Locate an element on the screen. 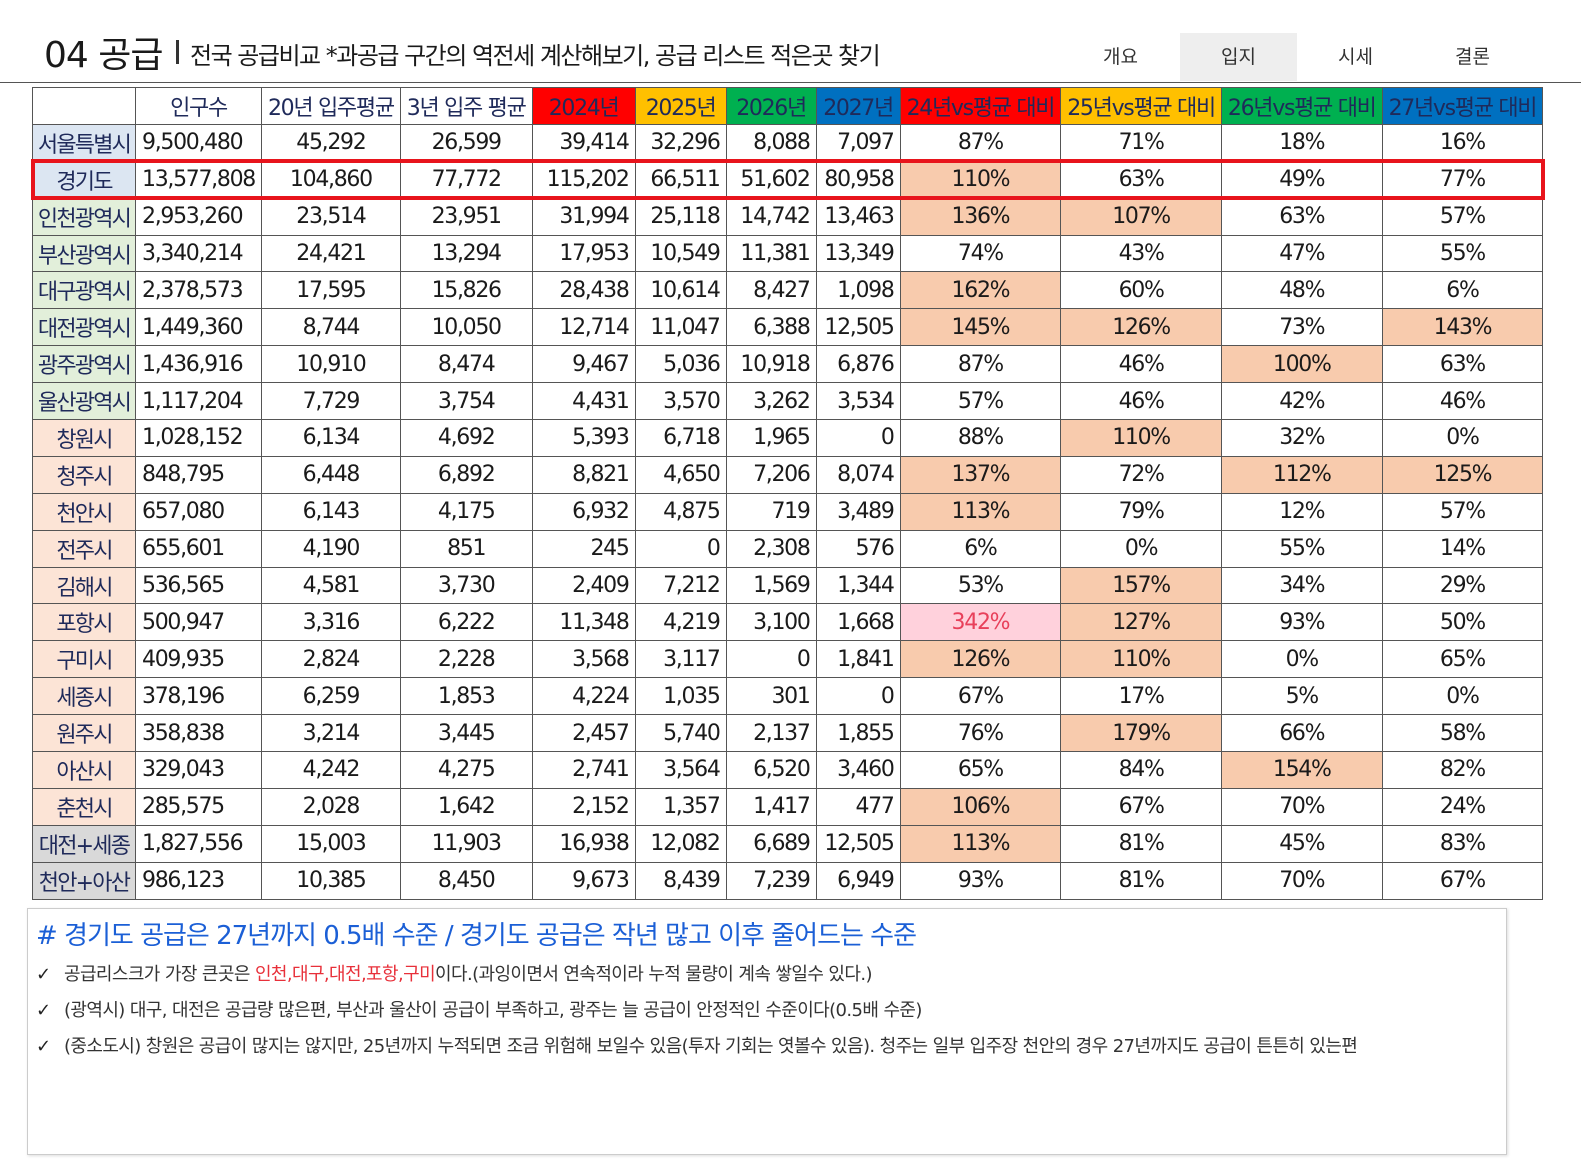  column-header: 20년 입주평균 is located at coordinates (330, 106).